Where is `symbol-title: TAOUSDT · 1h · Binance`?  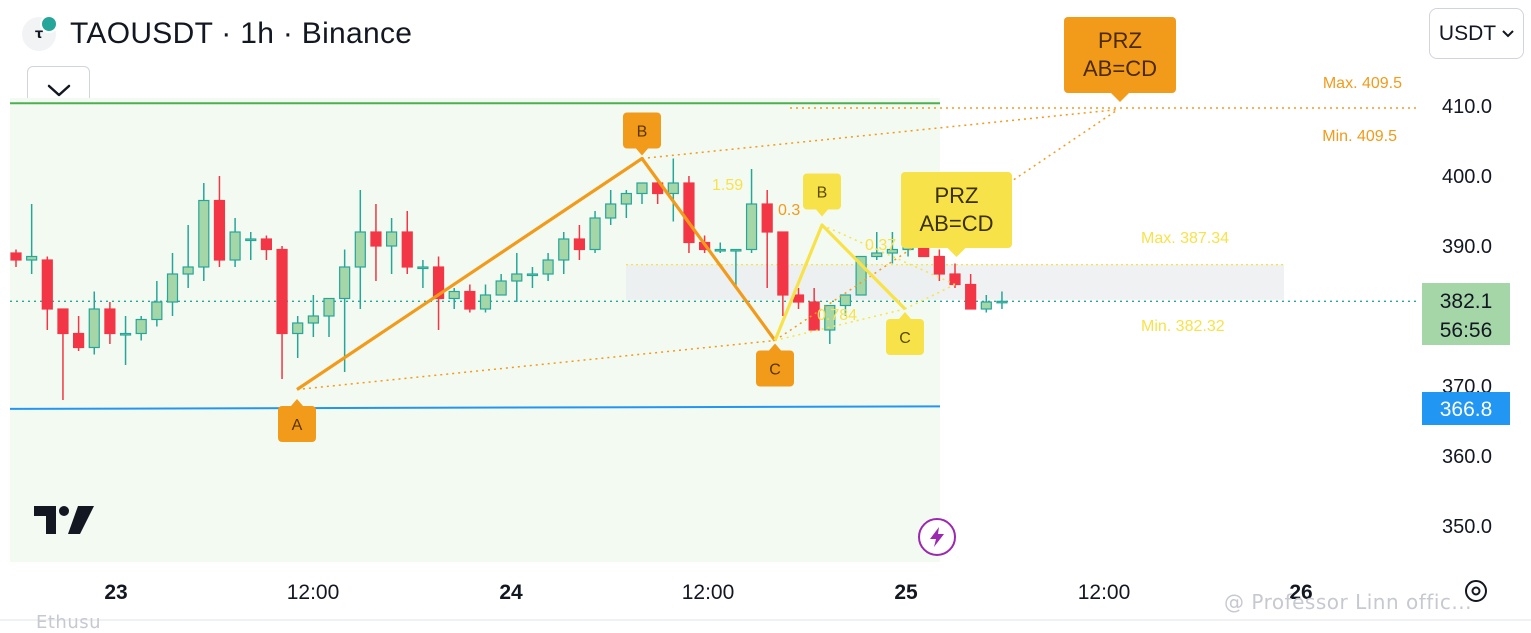 symbol-title: TAOUSDT · 1h · Binance is located at coordinates (241, 33).